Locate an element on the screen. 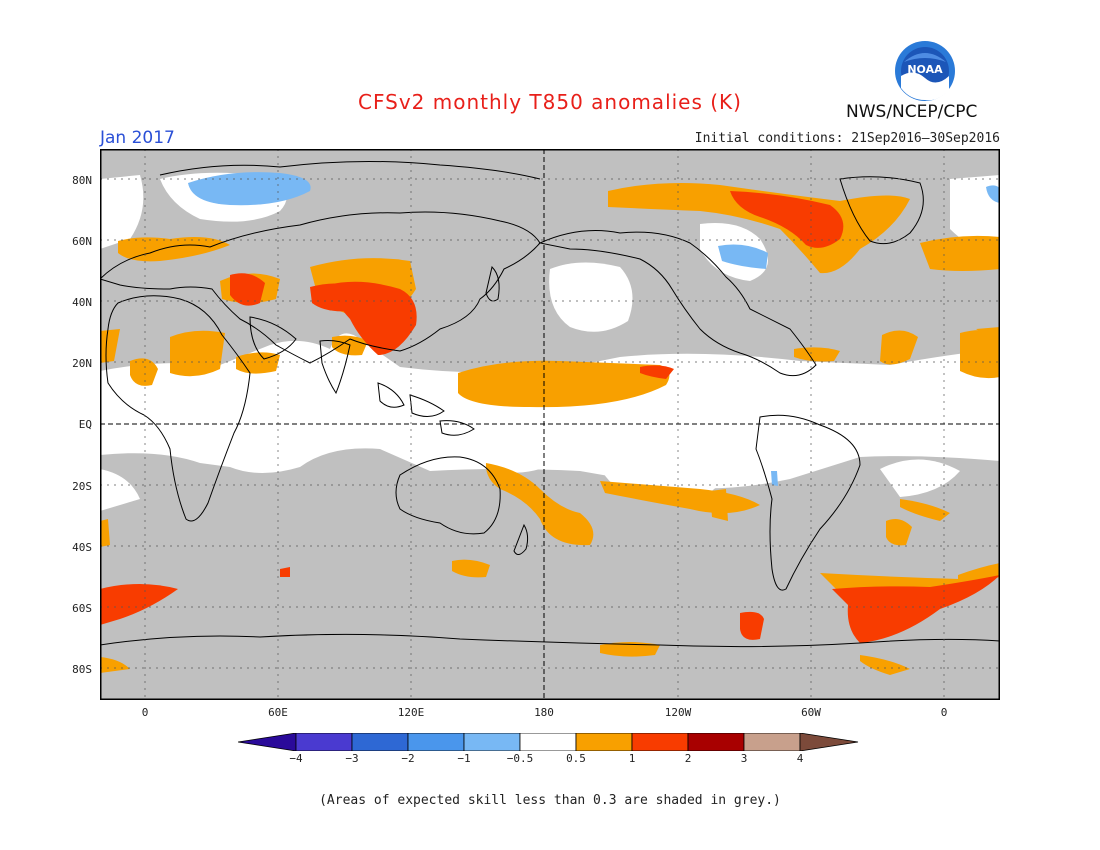 The image size is (1100, 850). lat-label: EQ is located at coordinates (85, 424).